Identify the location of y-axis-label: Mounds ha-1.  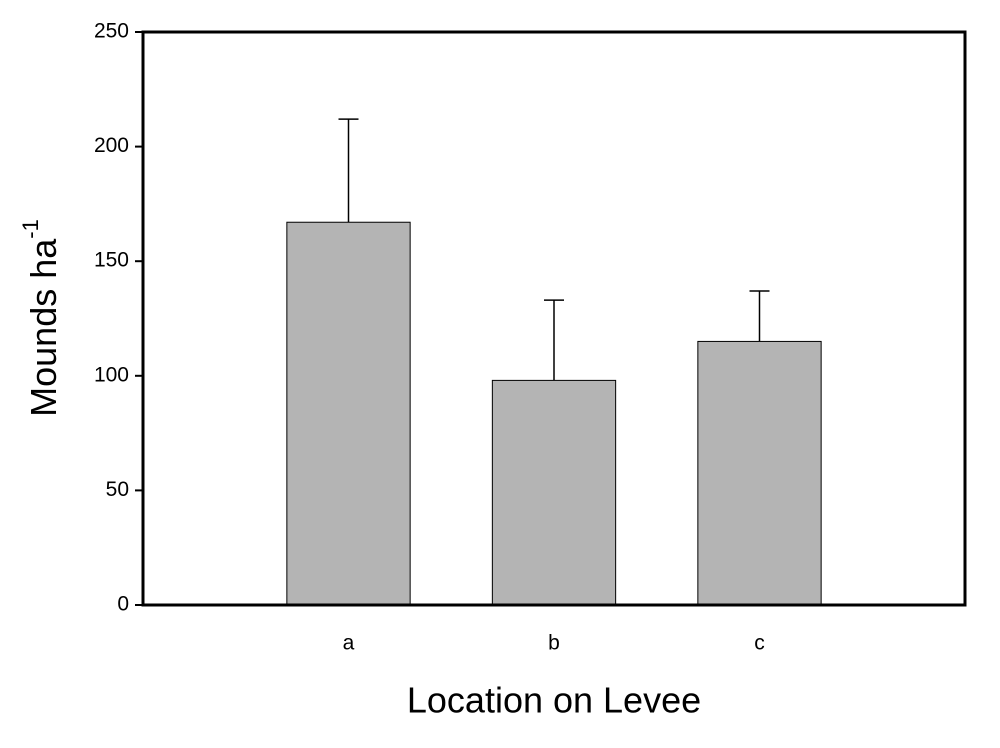
(41, 318).